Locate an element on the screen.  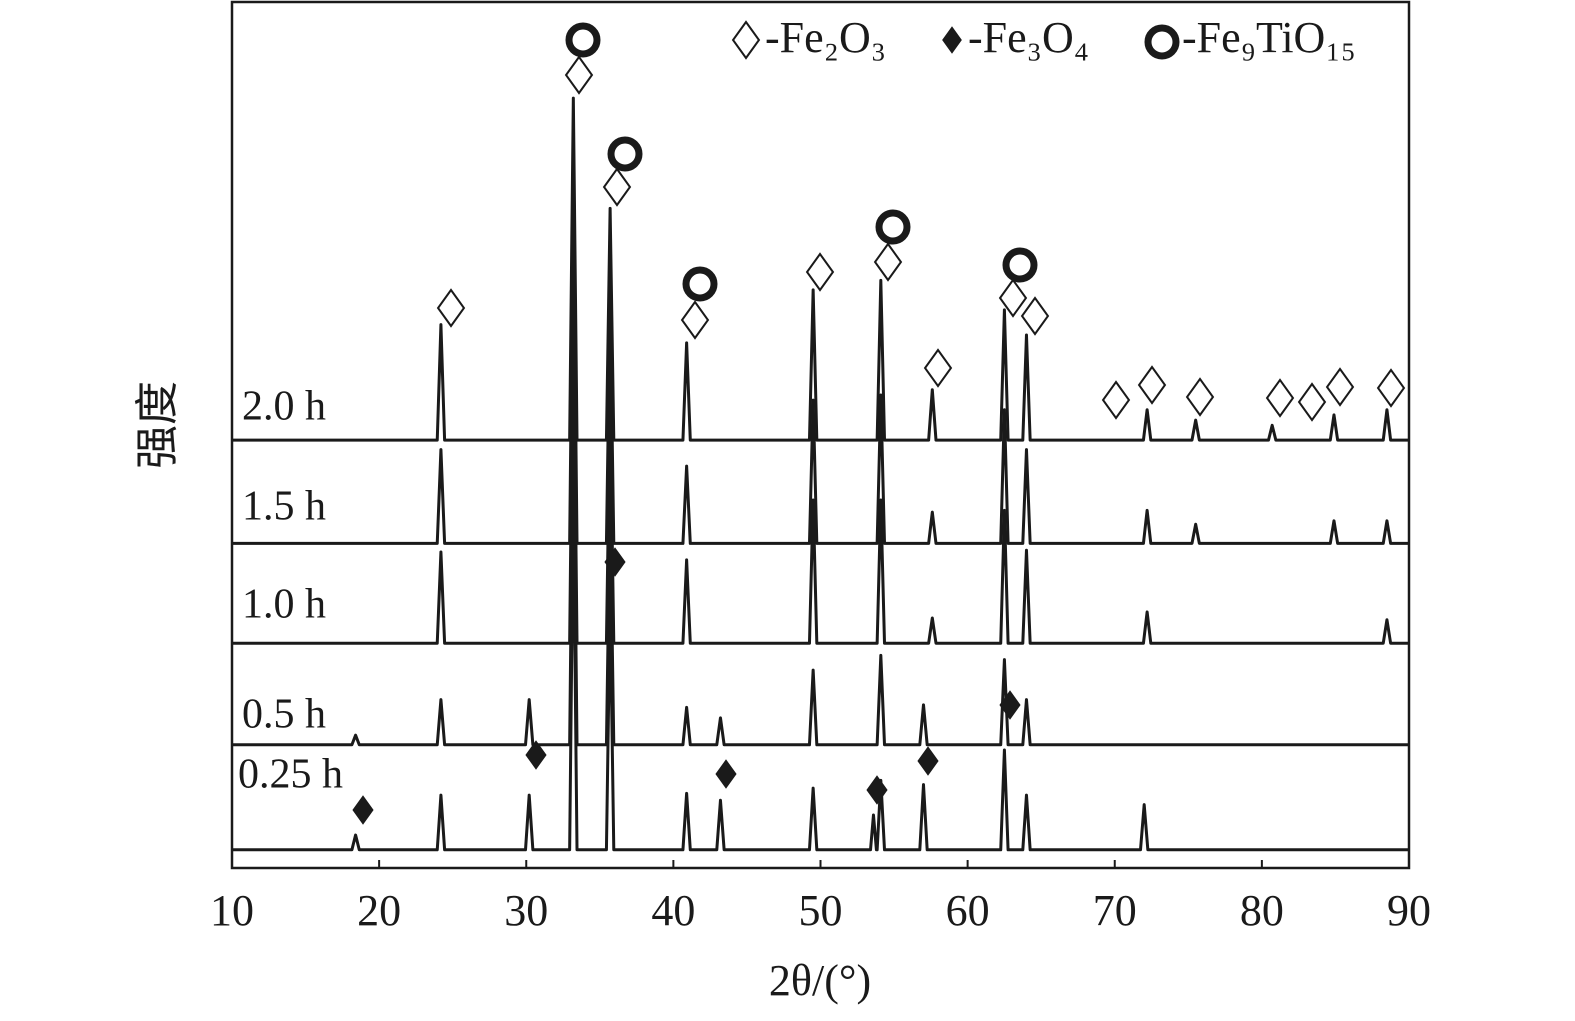
series-label: 2.0 h is located at coordinates (284, 407).